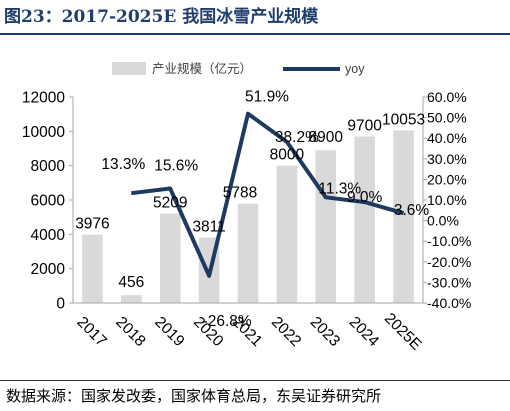 Image resolution: width=510 pixels, height=411 pixels. I want to click on left-tick-label: 0, so click(60, 304).